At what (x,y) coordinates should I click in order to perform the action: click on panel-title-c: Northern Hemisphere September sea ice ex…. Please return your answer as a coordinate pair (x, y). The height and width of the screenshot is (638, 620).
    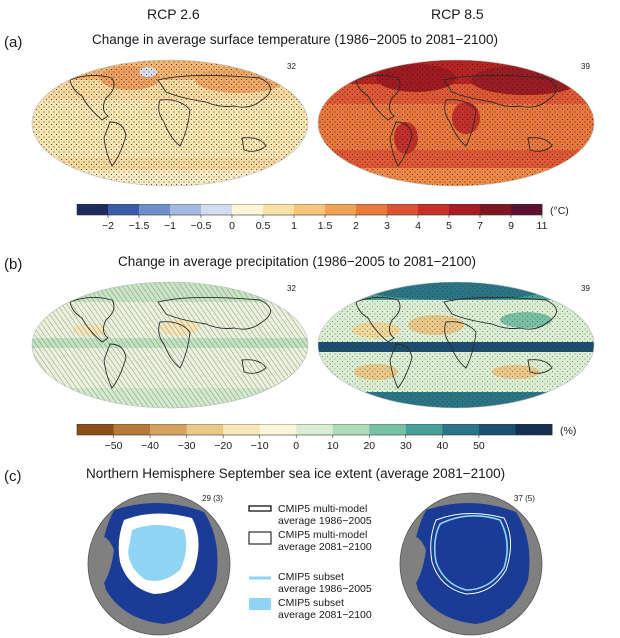
    Looking at the image, I should click on (296, 473).